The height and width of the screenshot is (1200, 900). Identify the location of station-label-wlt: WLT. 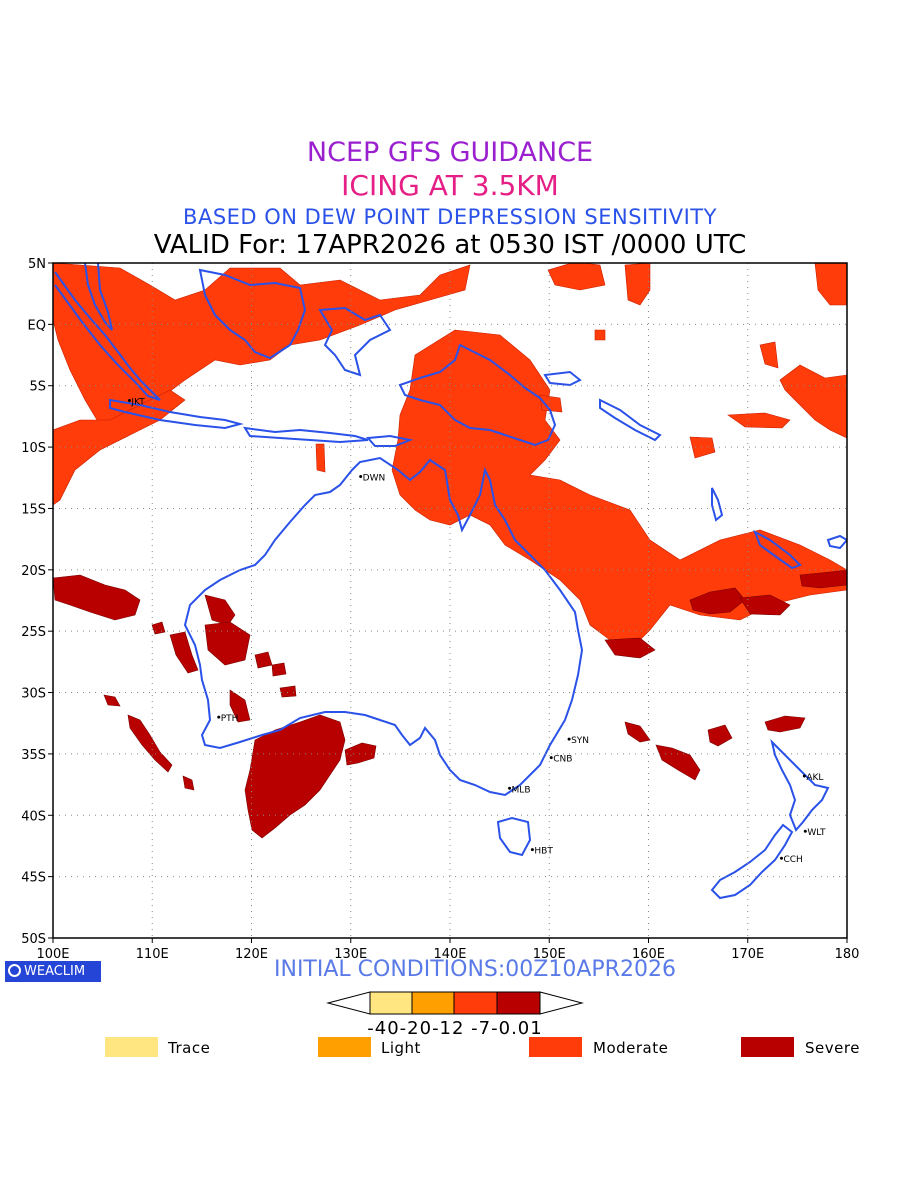
(816, 833).